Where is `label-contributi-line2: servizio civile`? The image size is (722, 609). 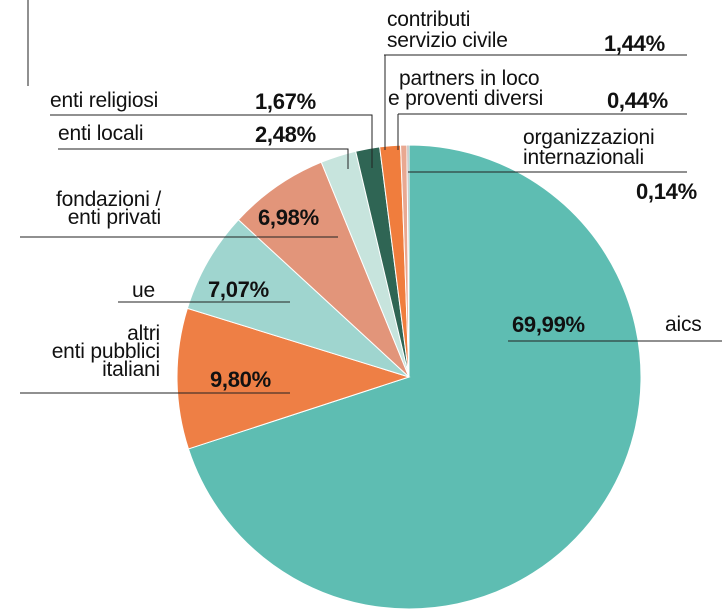
label-contributi-line2: servizio civile is located at coordinates (447, 40).